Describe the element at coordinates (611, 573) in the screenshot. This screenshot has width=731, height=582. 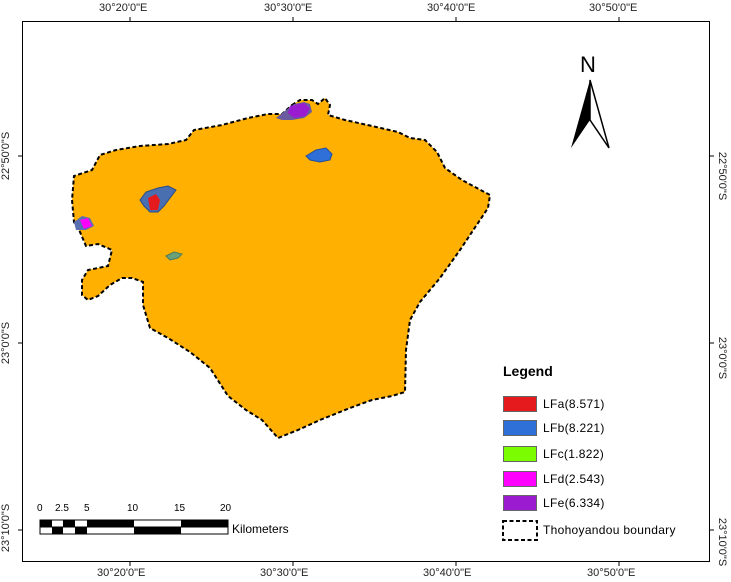
I see `bottom-coord-label: 30°50'0"E` at that location.